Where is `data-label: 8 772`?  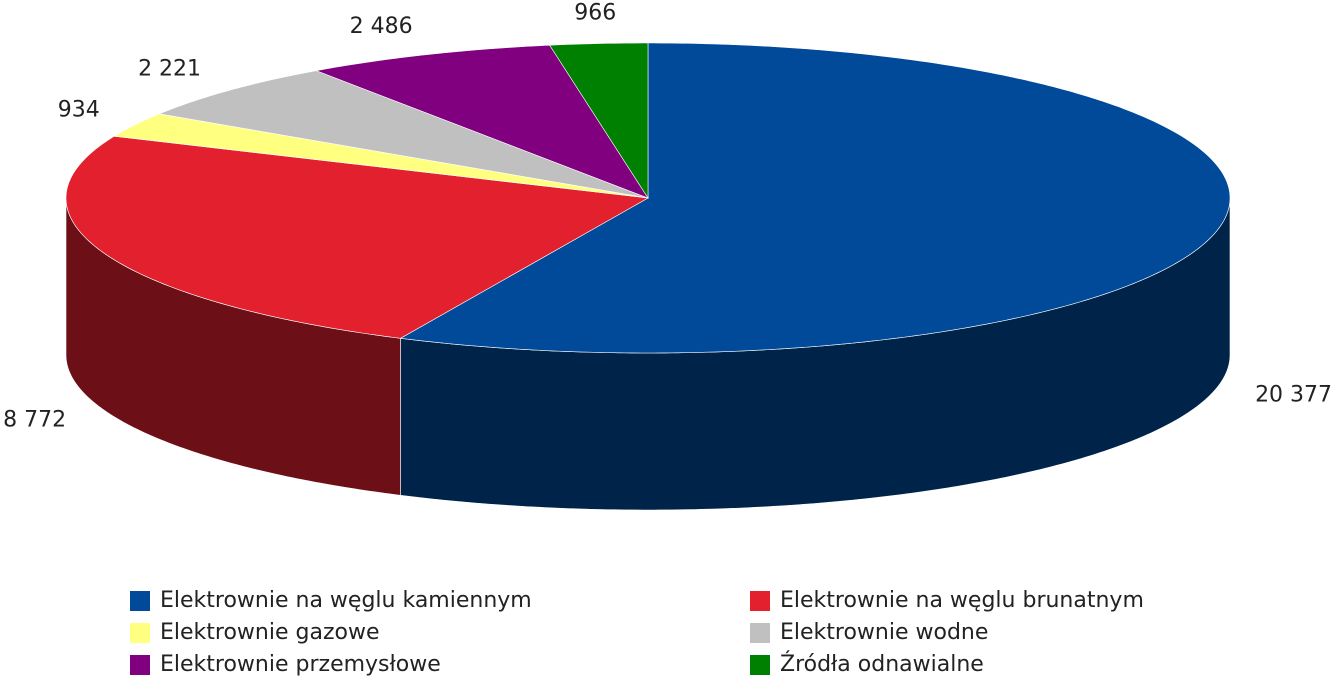 data-label: 8 772 is located at coordinates (34, 419).